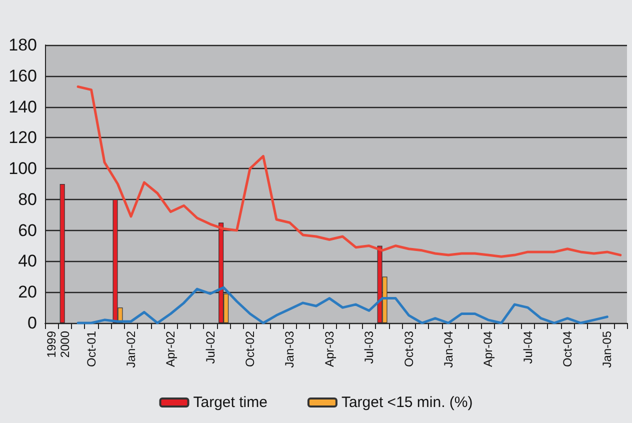  What do you see at coordinates (27, 261) in the screenshot?
I see `y-tick-label: 40` at bounding box center [27, 261].